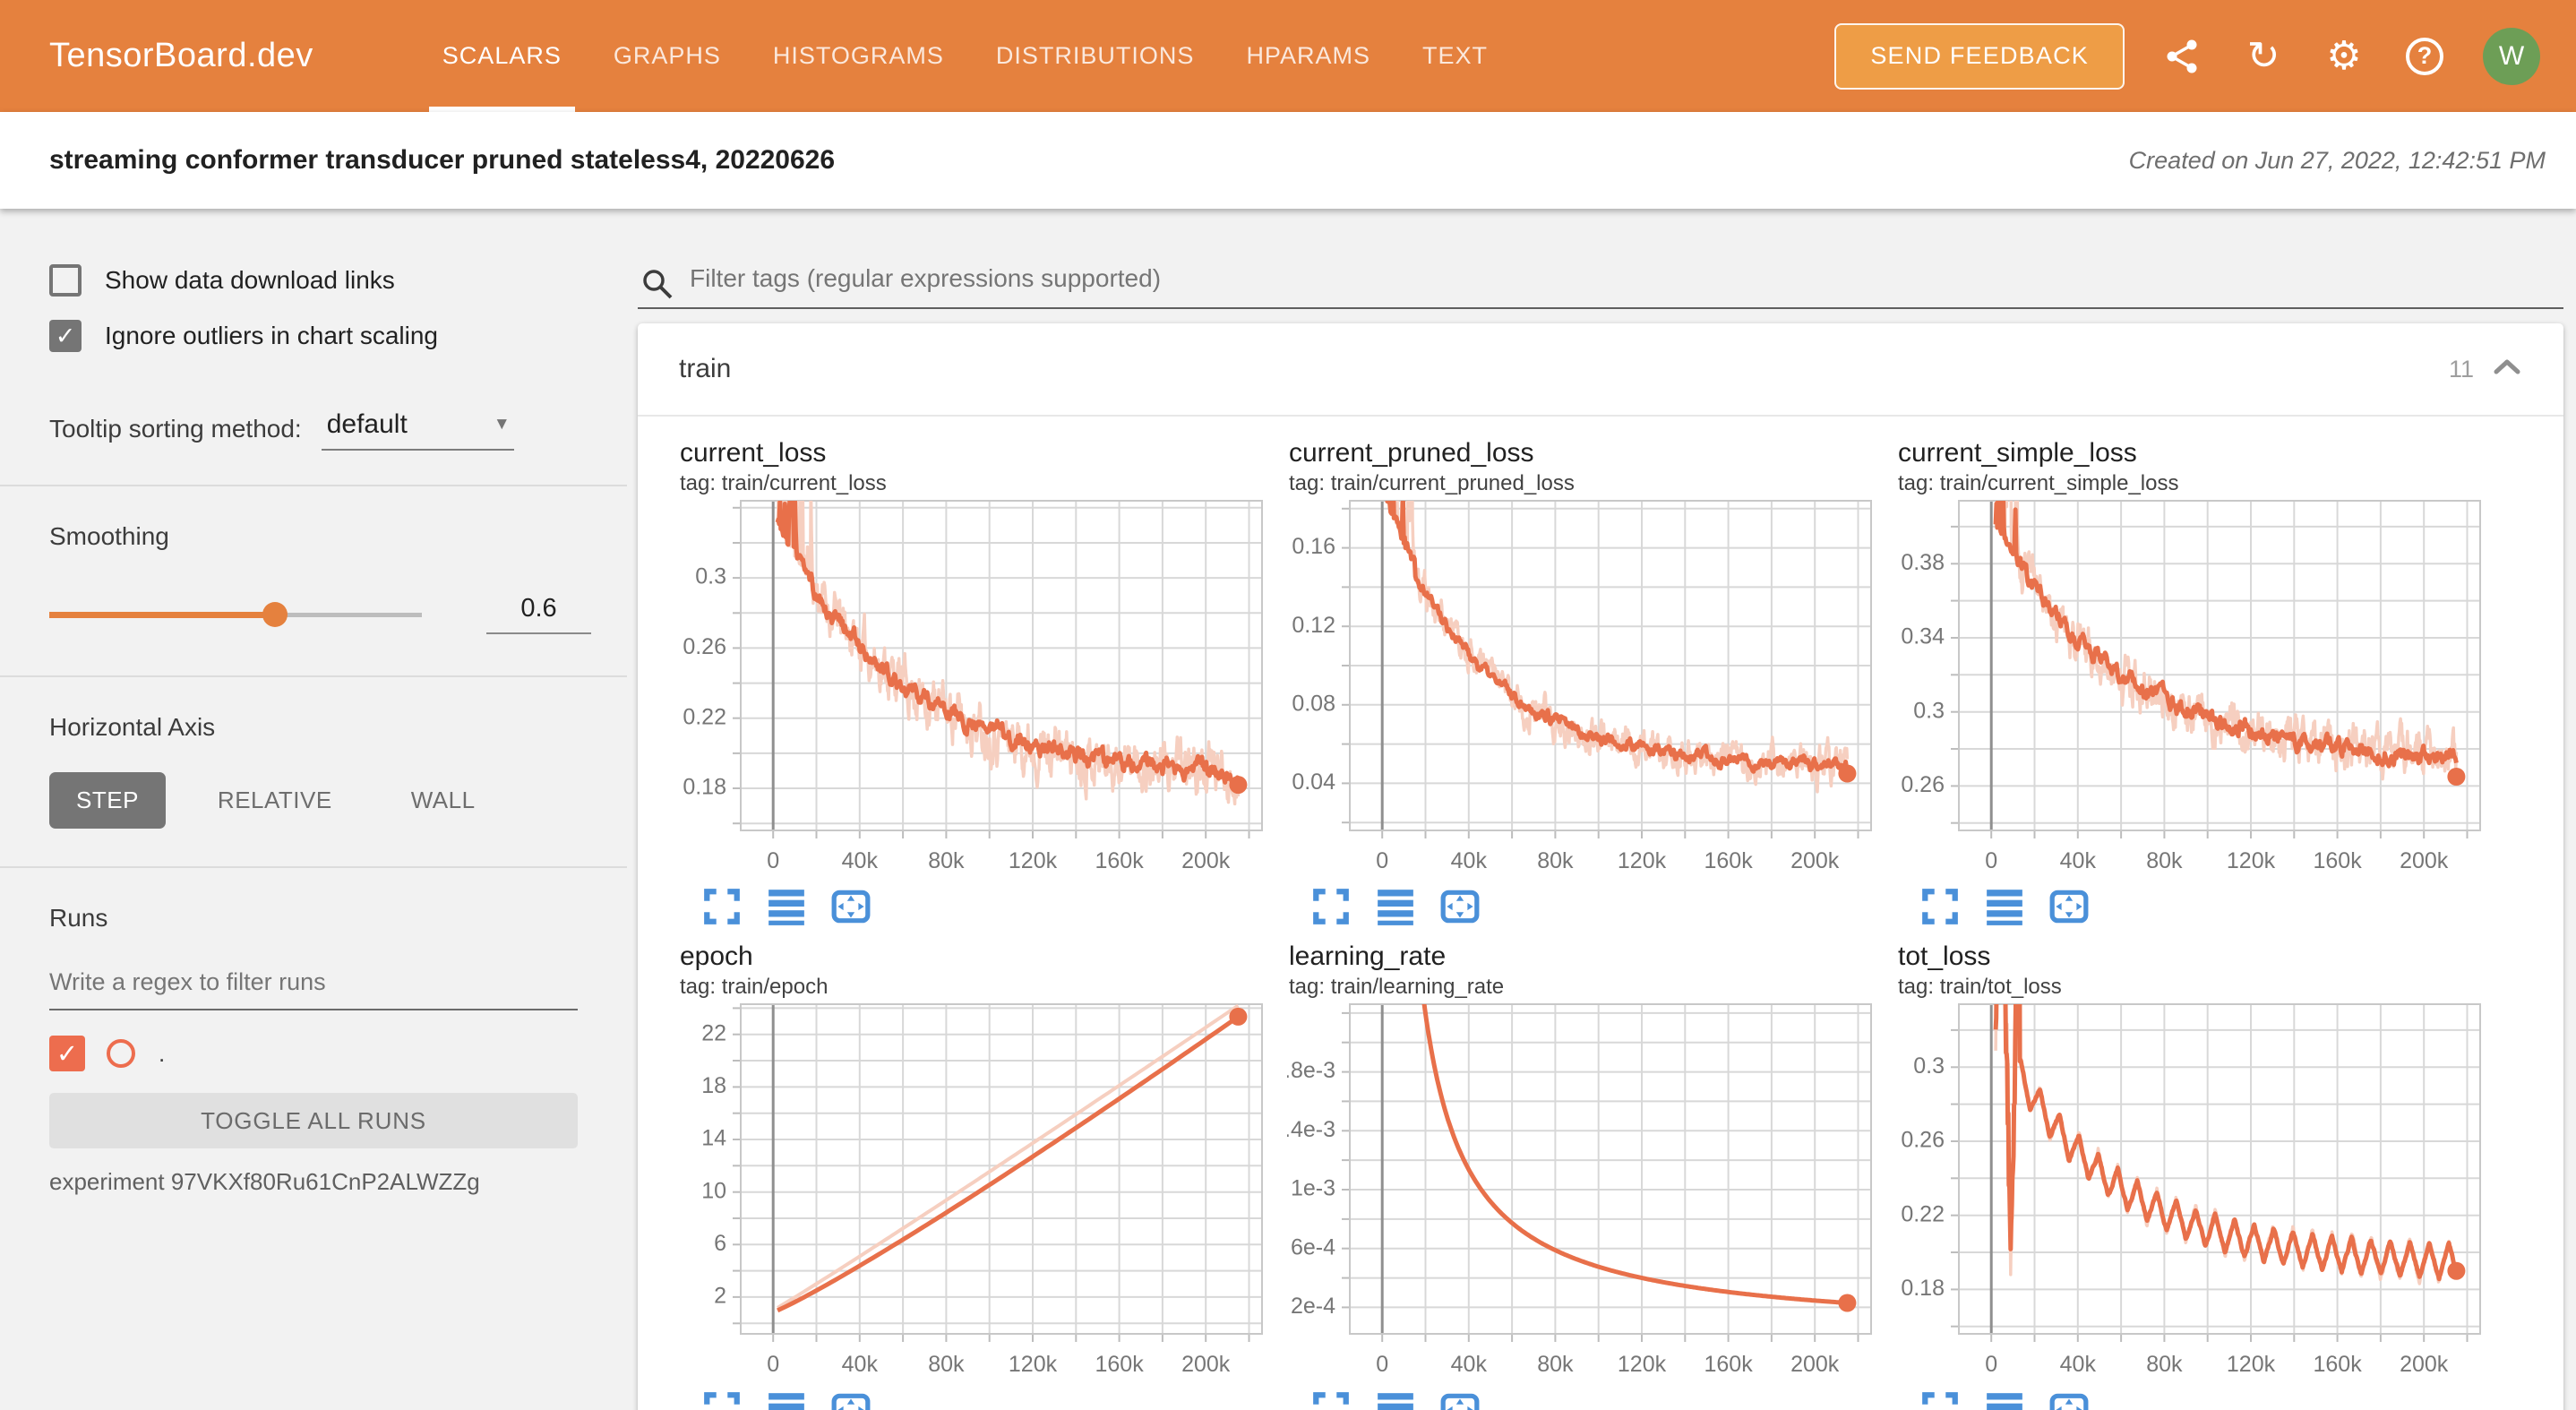  What do you see at coordinates (1979, 56) in the screenshot?
I see `send-feedback-button: SEND FEEDBACK` at bounding box center [1979, 56].